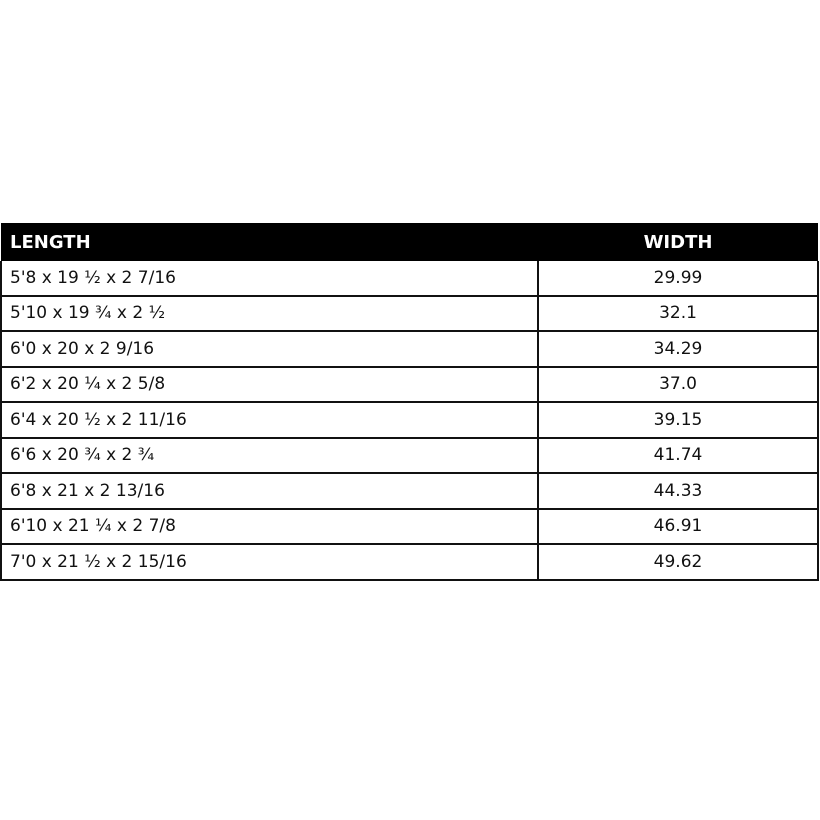 This screenshot has width=820, height=820. Describe the element at coordinates (269, 526) in the screenshot. I see `cell-length: 6'10 x 21 ¼ x 2 7/8` at that location.